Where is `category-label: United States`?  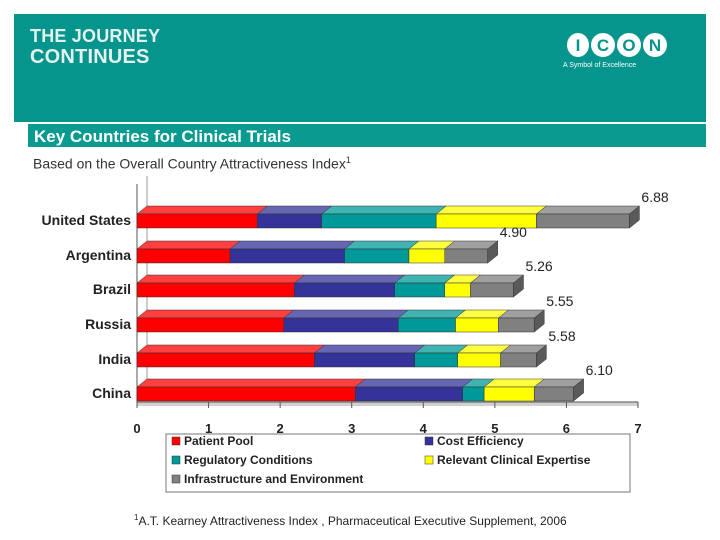
category-label: United States is located at coordinates (87, 220).